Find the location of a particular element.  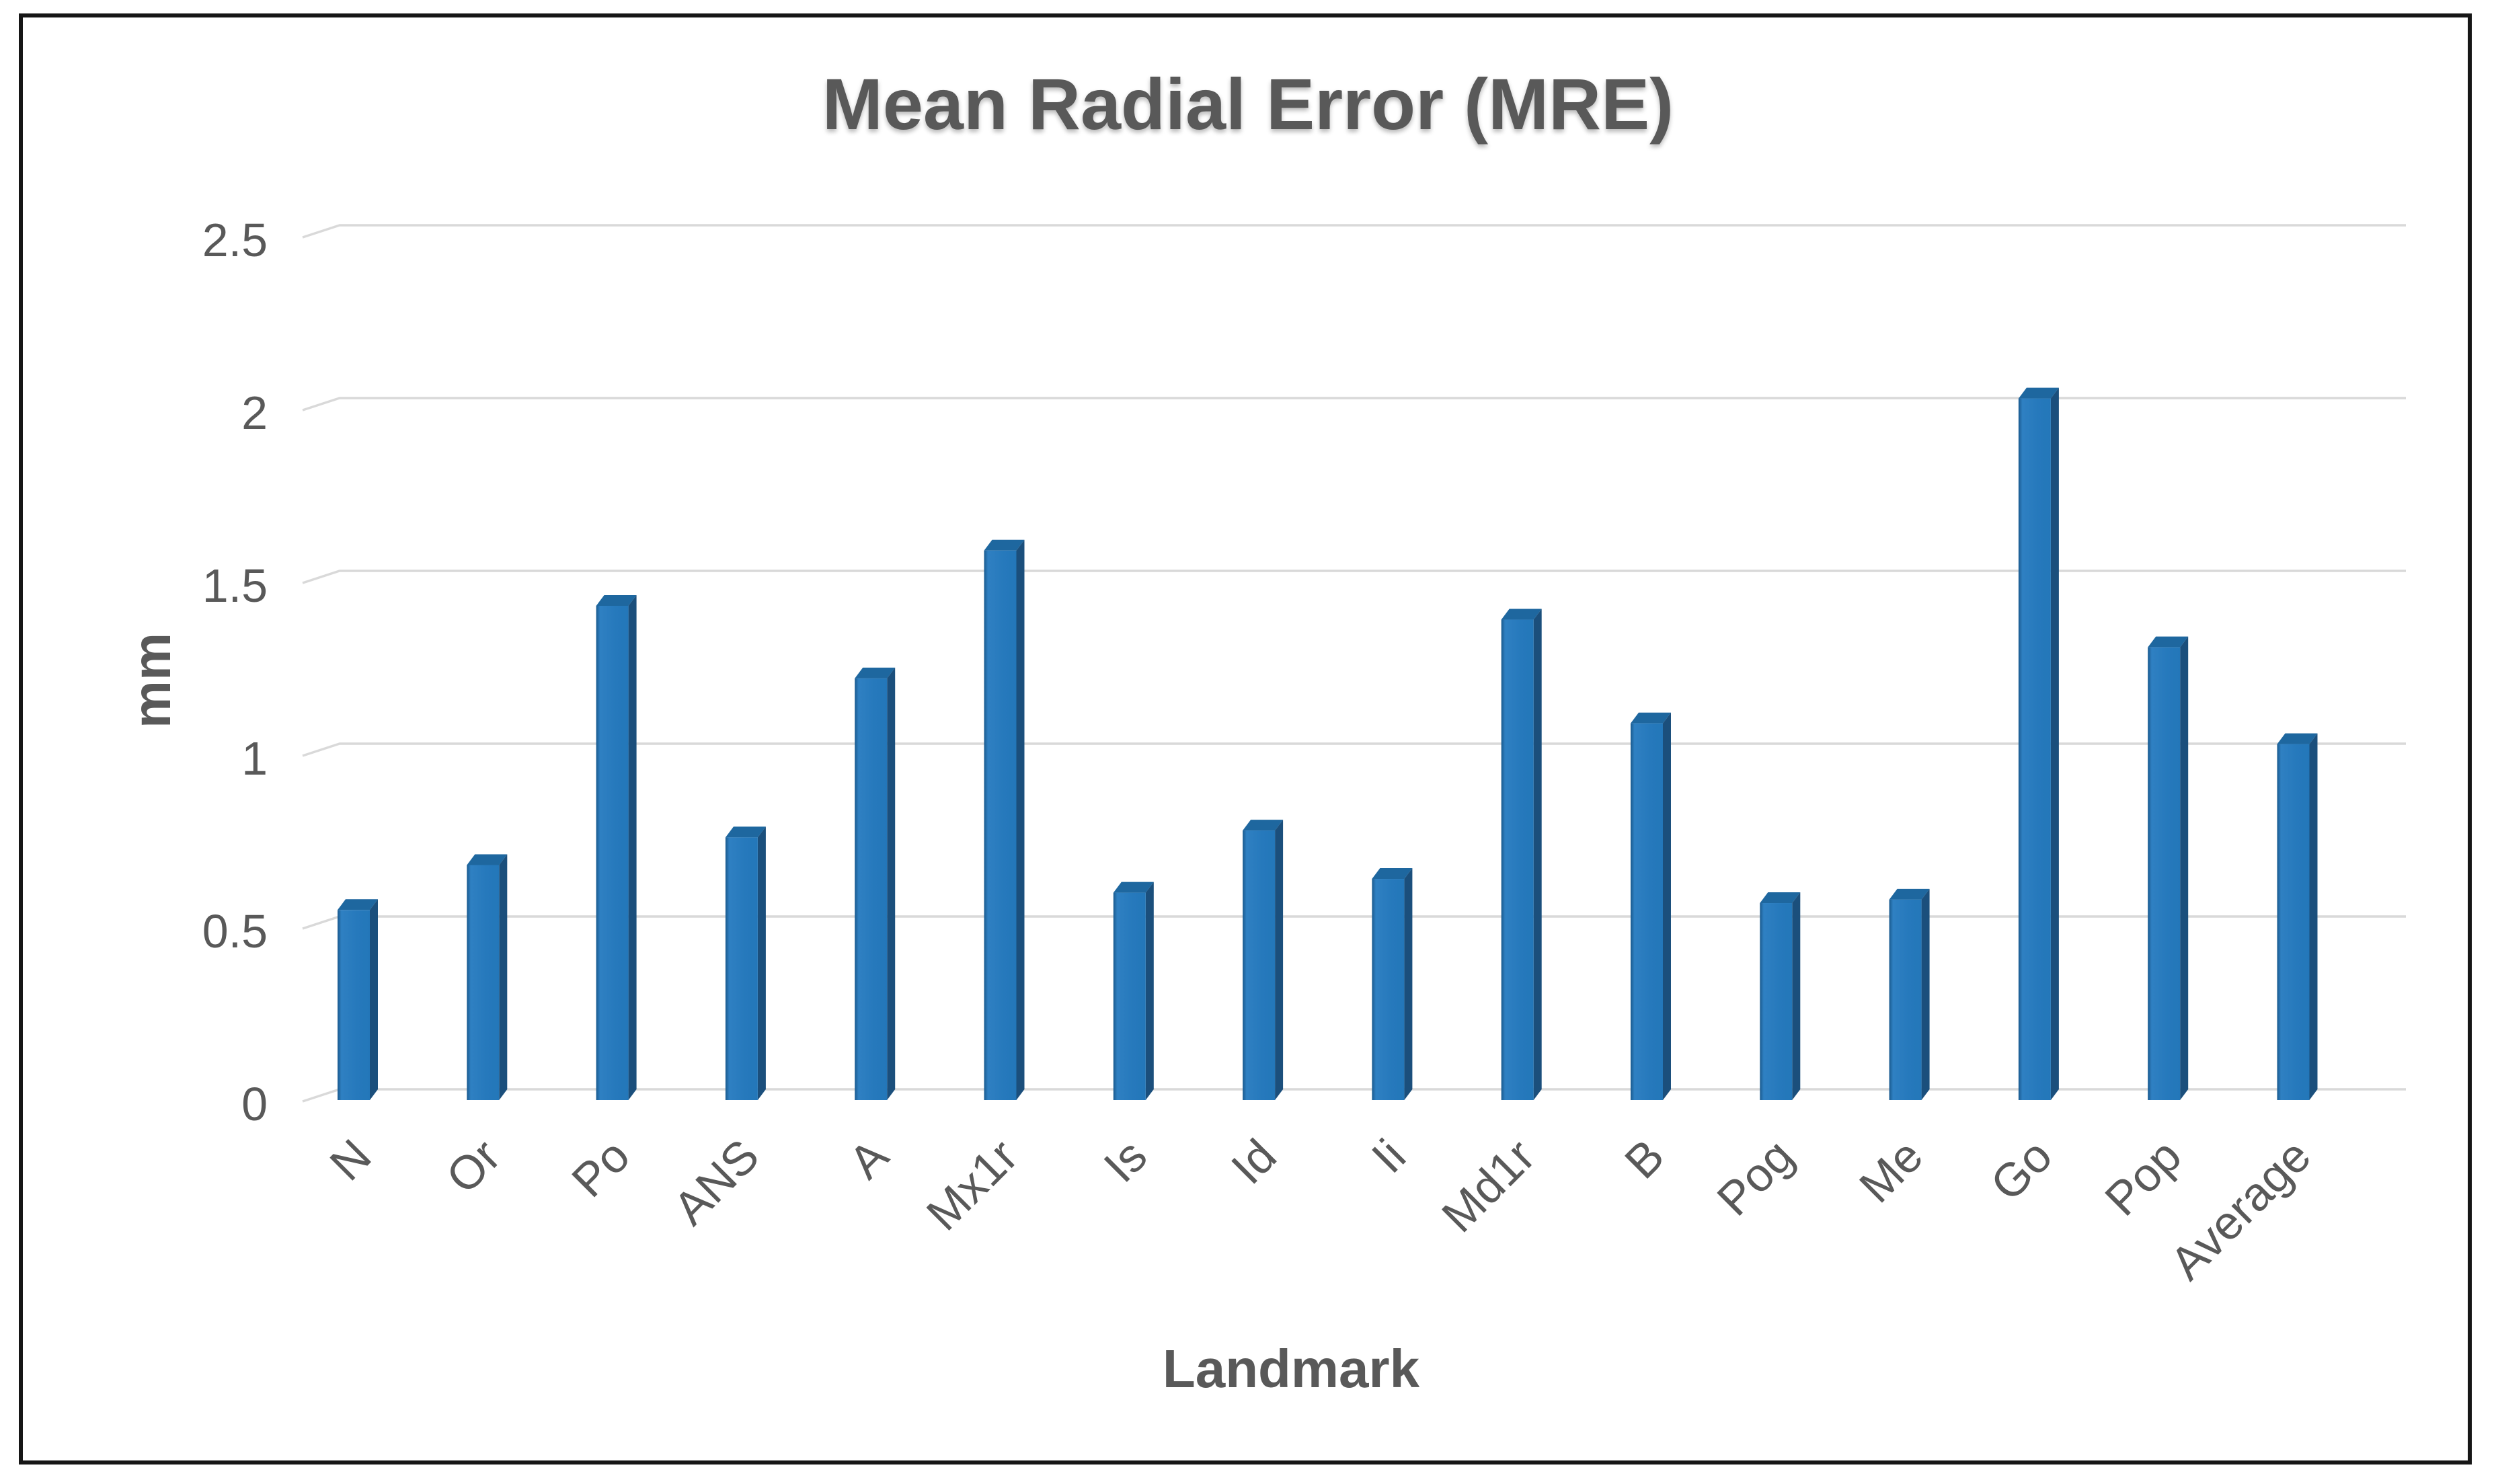

y-tick-label: 2 is located at coordinates (255, 413).